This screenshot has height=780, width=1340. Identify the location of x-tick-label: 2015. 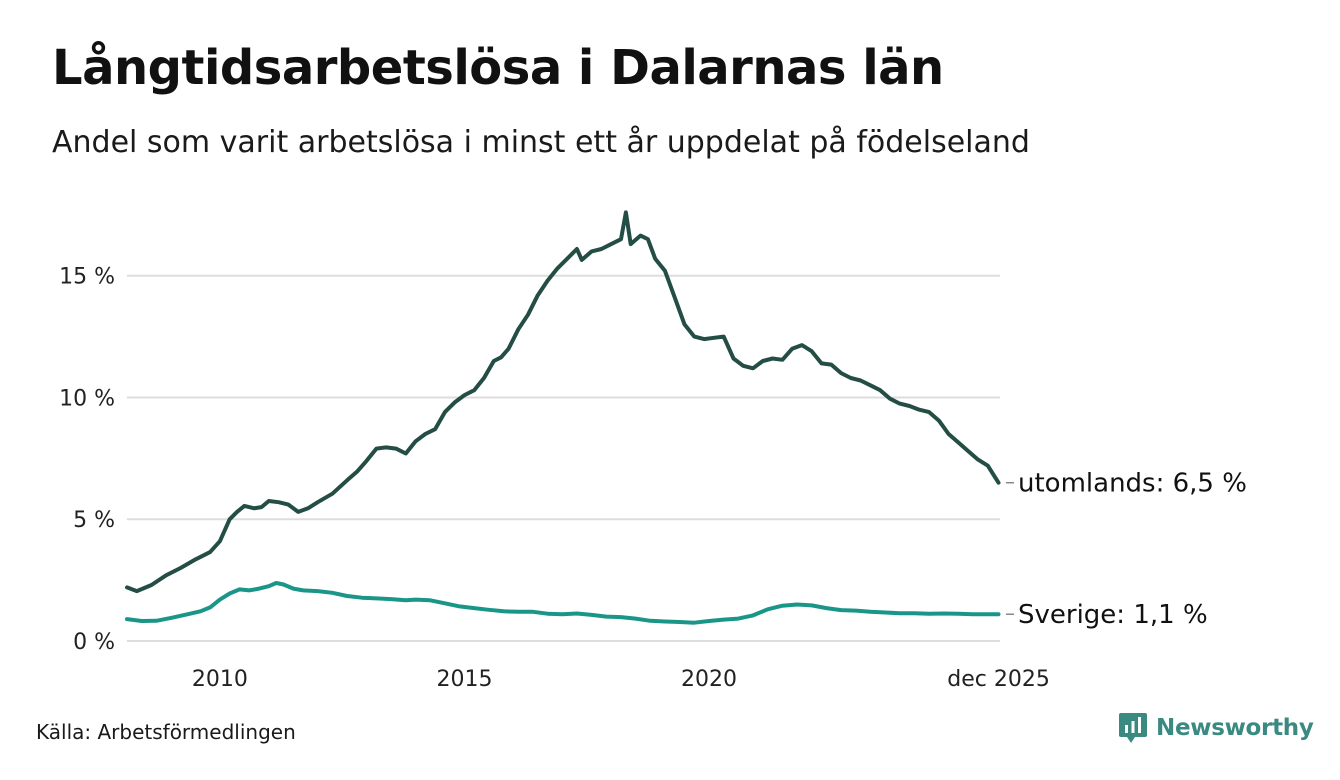
(464, 679).